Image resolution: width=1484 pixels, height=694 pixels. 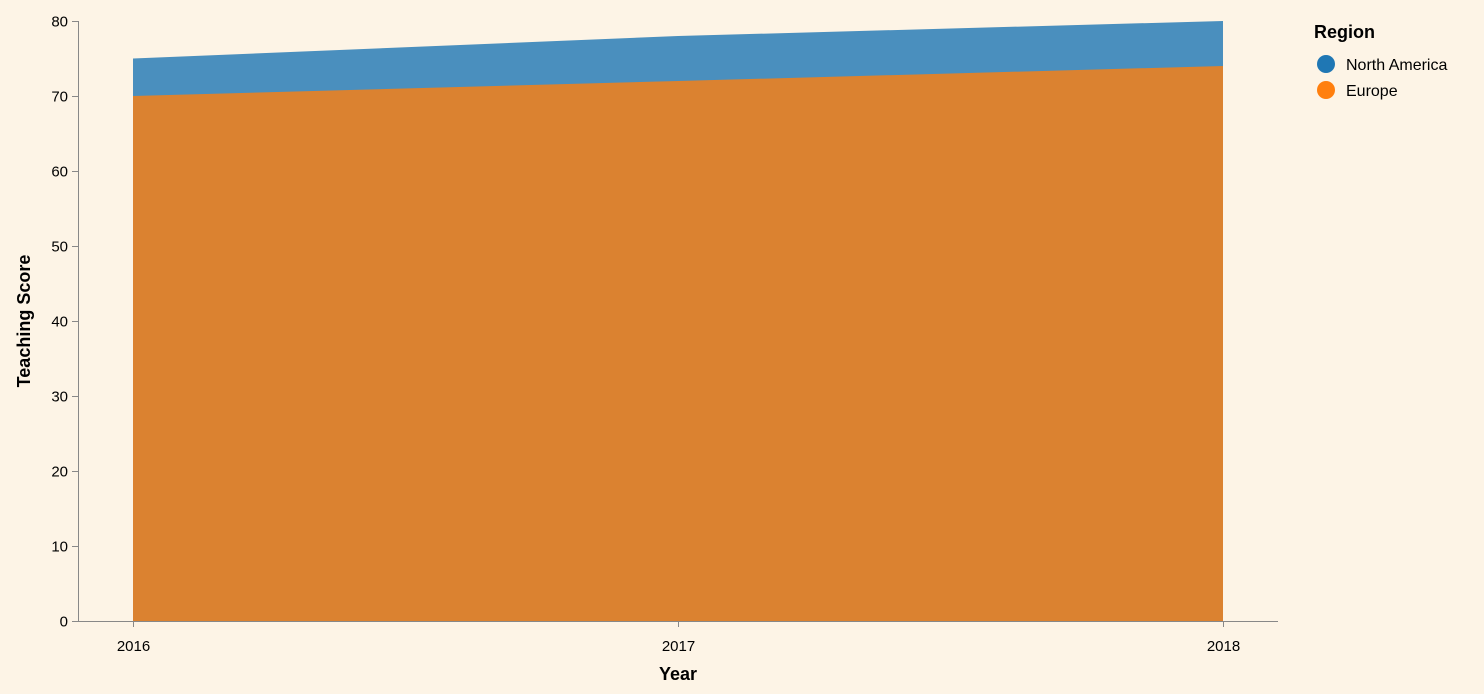 What do you see at coordinates (1372, 91) in the screenshot?
I see `legend-label-europe: Europe` at bounding box center [1372, 91].